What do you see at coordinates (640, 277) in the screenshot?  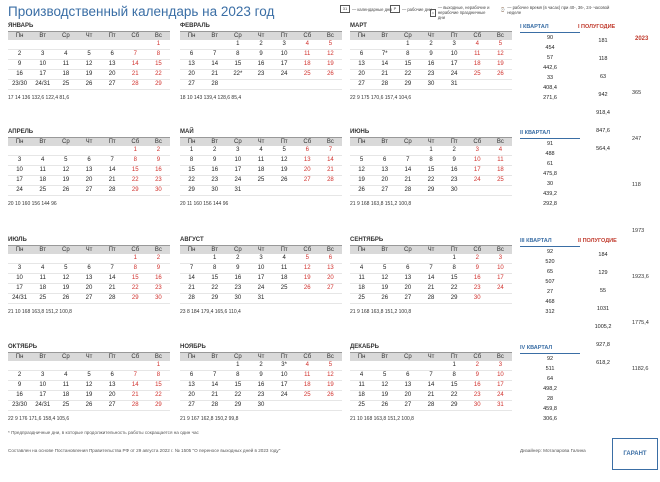 I see `year-value: 1923,6` at bounding box center [640, 277].